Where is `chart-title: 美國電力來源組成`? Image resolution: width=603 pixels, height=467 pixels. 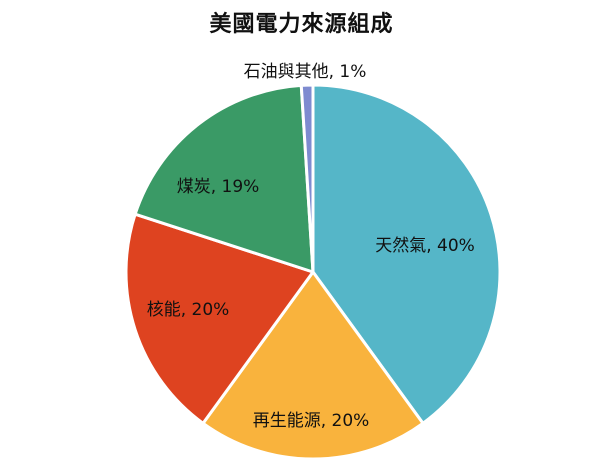 chart-title: 美國電力來源組成 is located at coordinates (301, 24).